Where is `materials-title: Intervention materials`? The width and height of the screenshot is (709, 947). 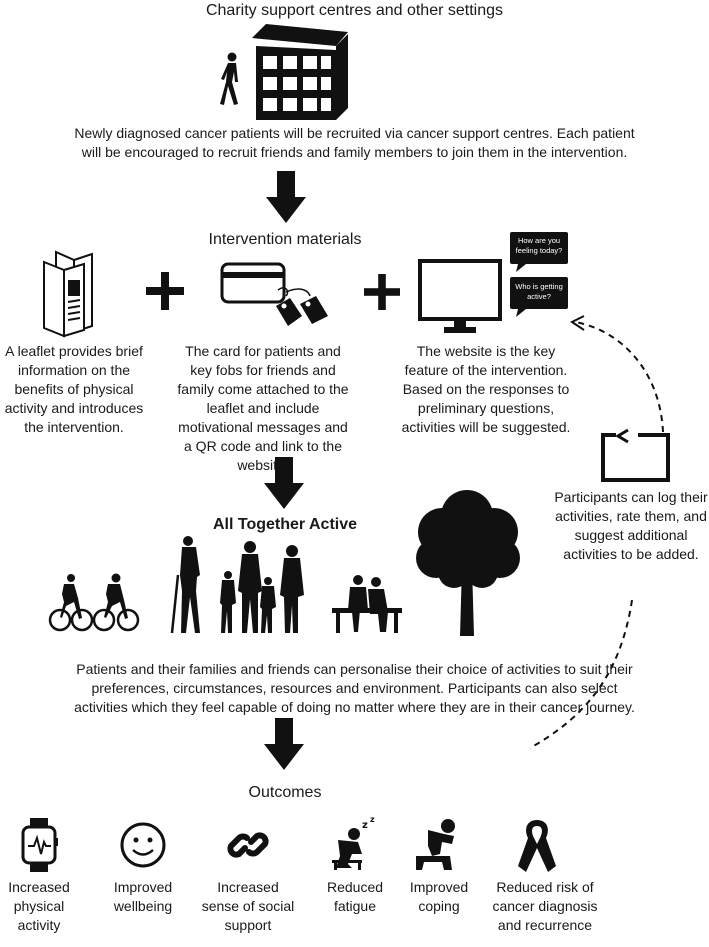
materials-title: Intervention materials is located at coordinates (285, 239).